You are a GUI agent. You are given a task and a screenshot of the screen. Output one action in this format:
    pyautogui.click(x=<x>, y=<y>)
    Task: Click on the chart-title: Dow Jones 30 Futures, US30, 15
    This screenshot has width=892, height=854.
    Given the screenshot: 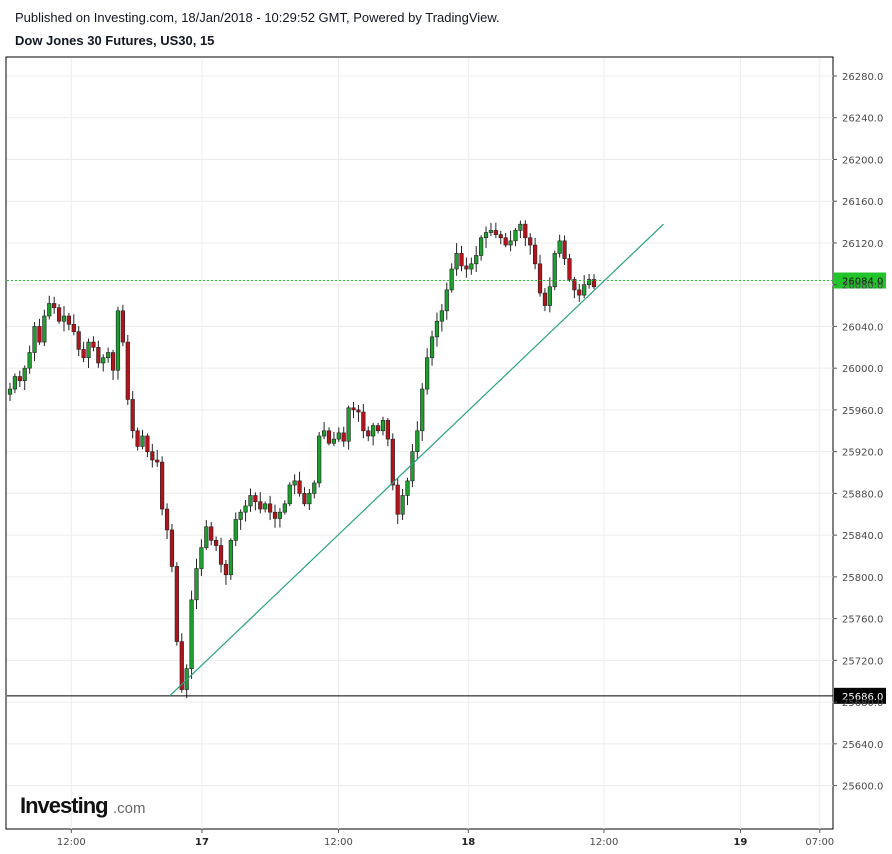 What is the action you would take?
    pyautogui.click(x=115, y=40)
    